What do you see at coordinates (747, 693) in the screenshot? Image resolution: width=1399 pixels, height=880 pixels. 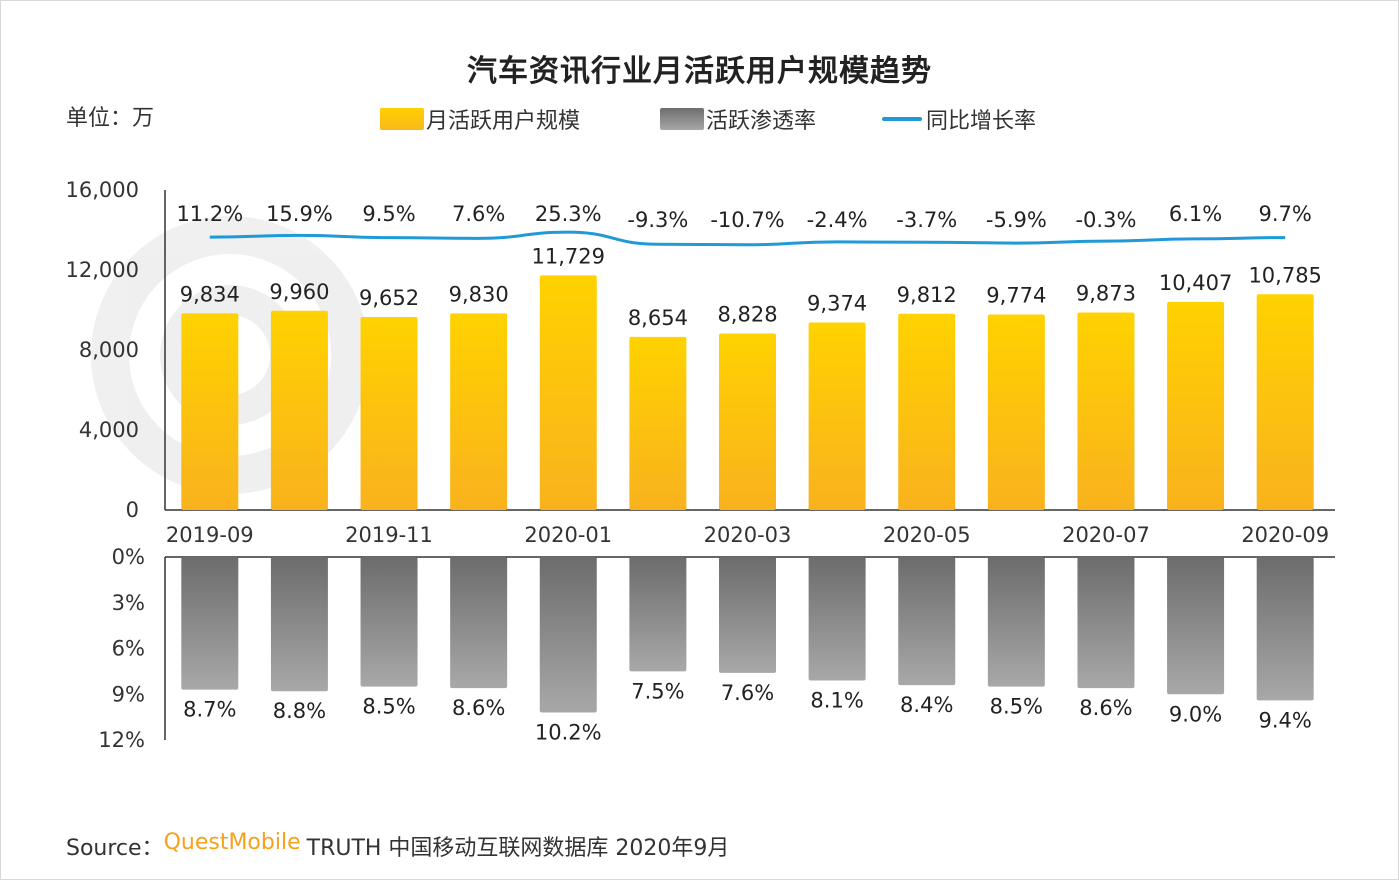 I see `penetration-bar-label: 7.6%` at bounding box center [747, 693].